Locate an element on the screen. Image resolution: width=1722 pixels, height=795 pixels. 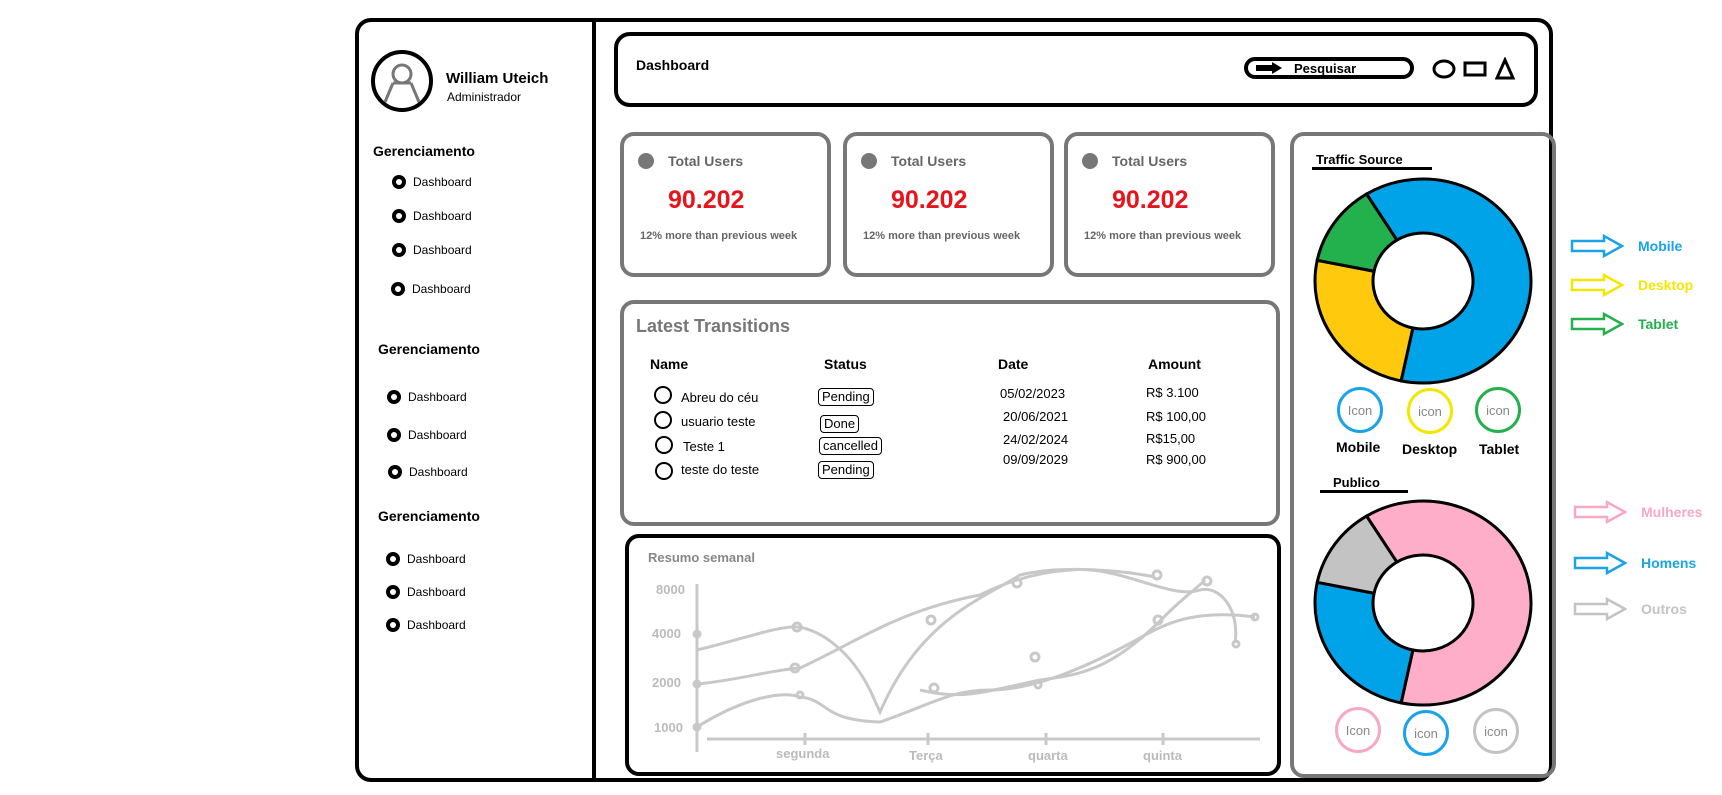
row-amount: R$ 3.100 is located at coordinates (1172, 392).